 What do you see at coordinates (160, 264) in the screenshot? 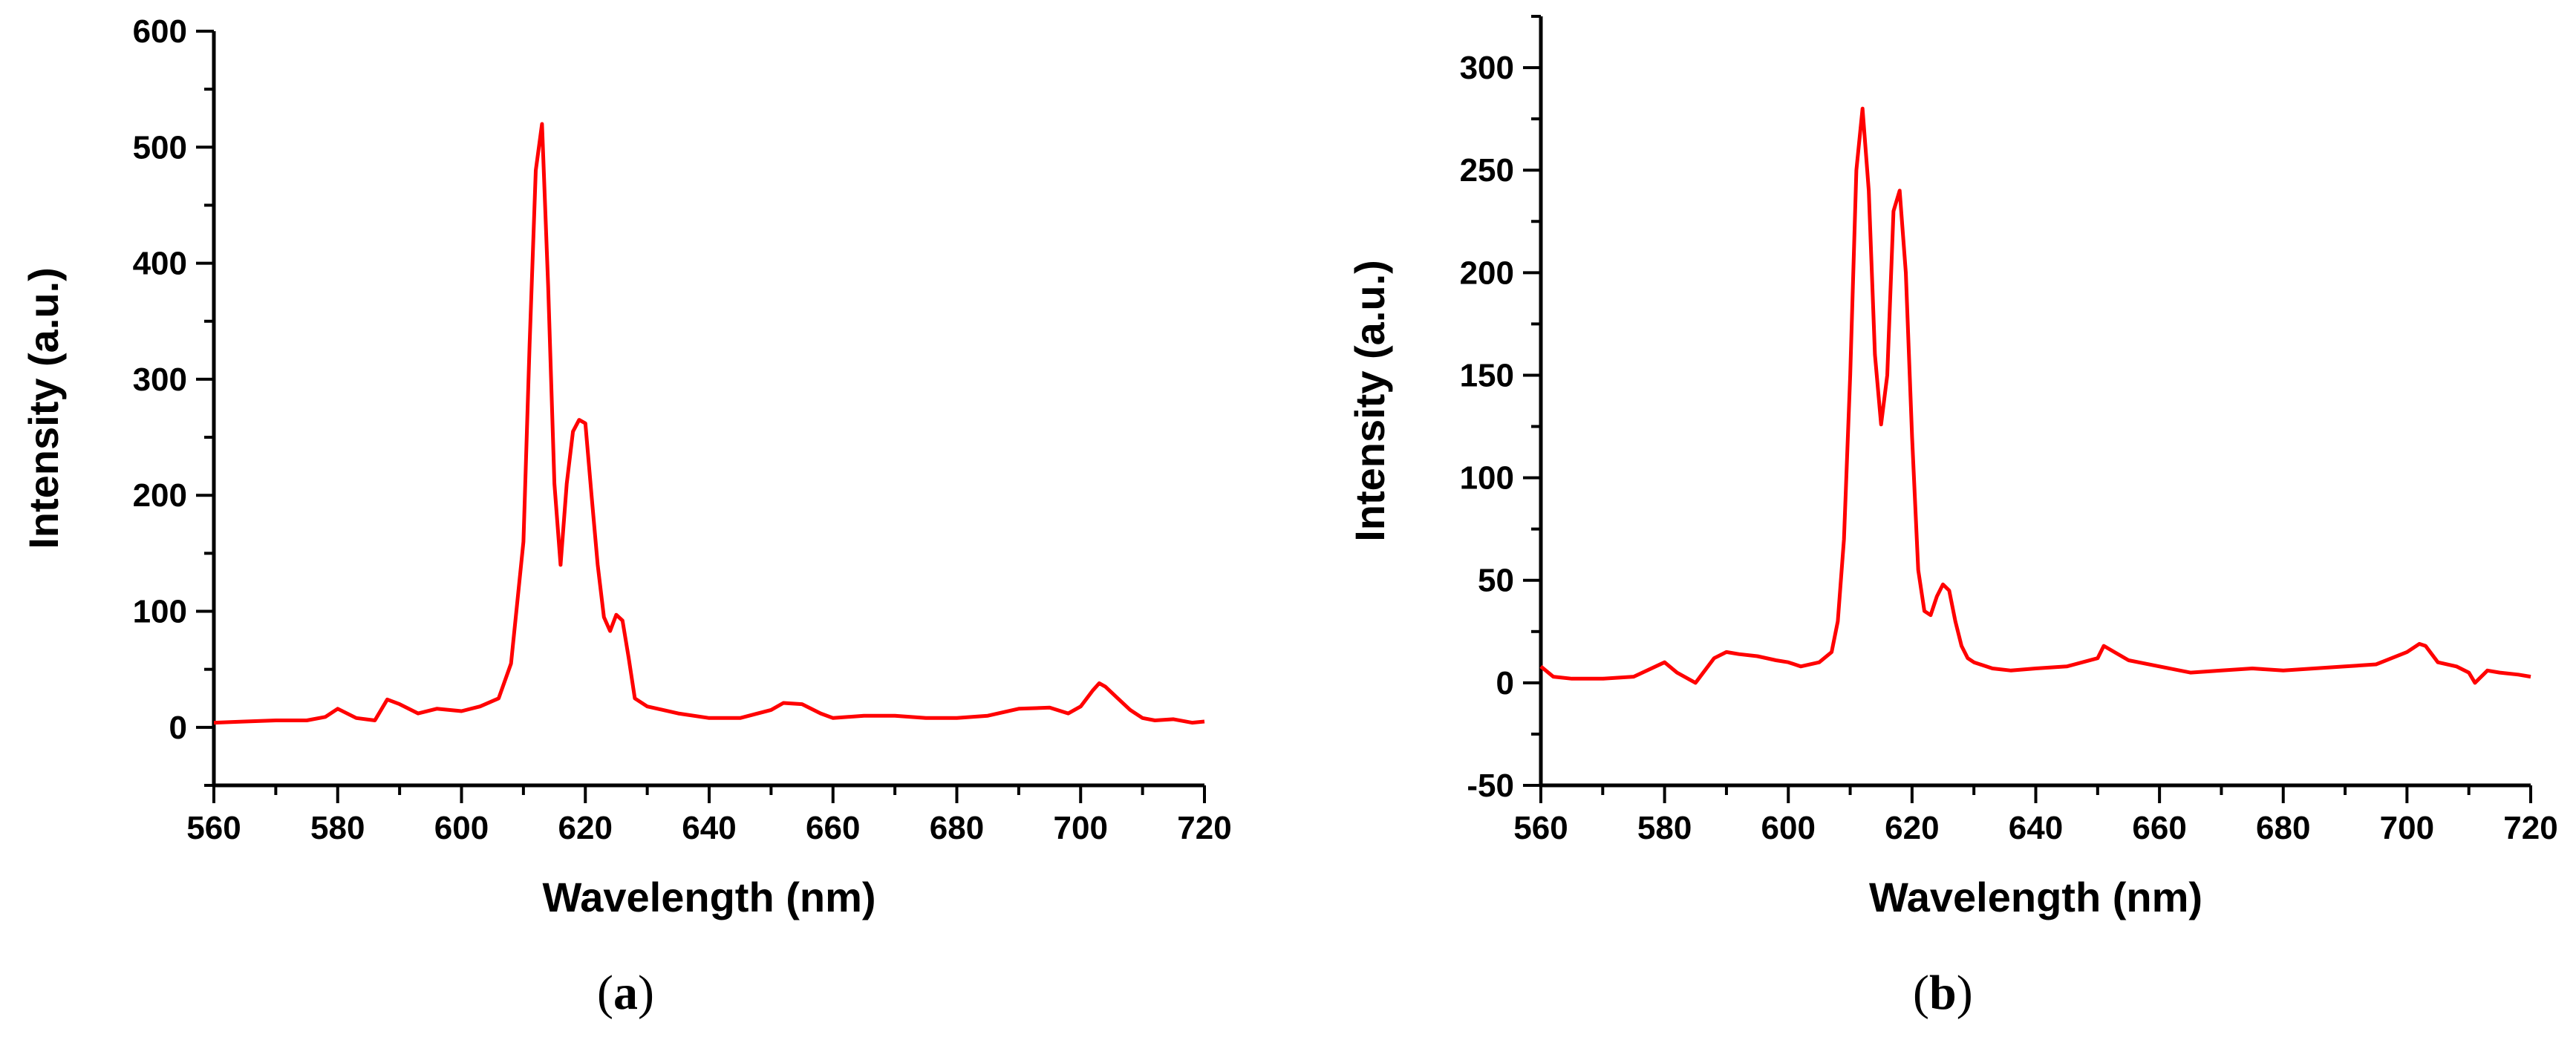
I see `y-tick-label: 400` at bounding box center [160, 264].